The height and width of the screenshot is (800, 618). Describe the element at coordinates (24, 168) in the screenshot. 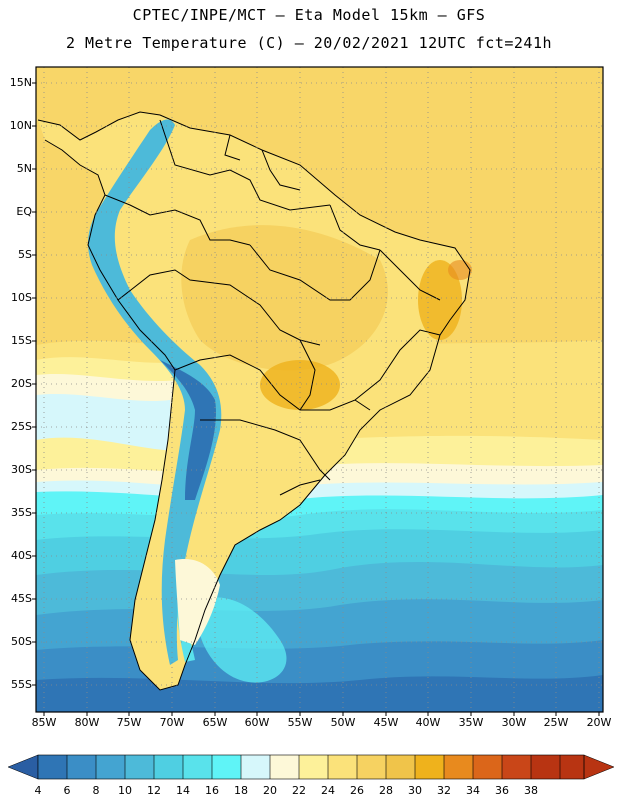

I see `lat-label: 5N` at that location.